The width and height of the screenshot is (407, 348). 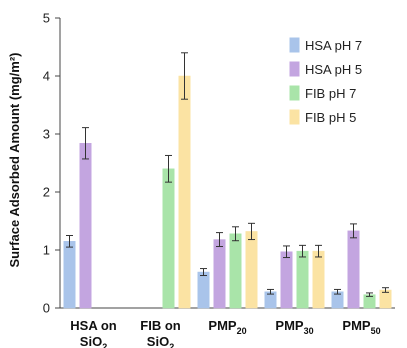 What do you see at coordinates (93, 325) in the screenshot?
I see `x-category-label: HSA on` at bounding box center [93, 325].